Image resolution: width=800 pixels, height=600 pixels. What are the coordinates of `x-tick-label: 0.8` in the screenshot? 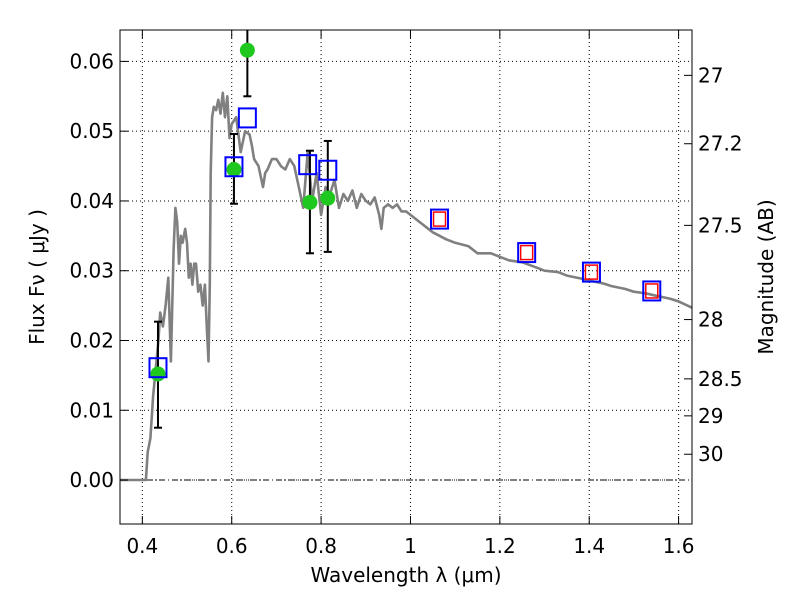 It's located at (321, 546).